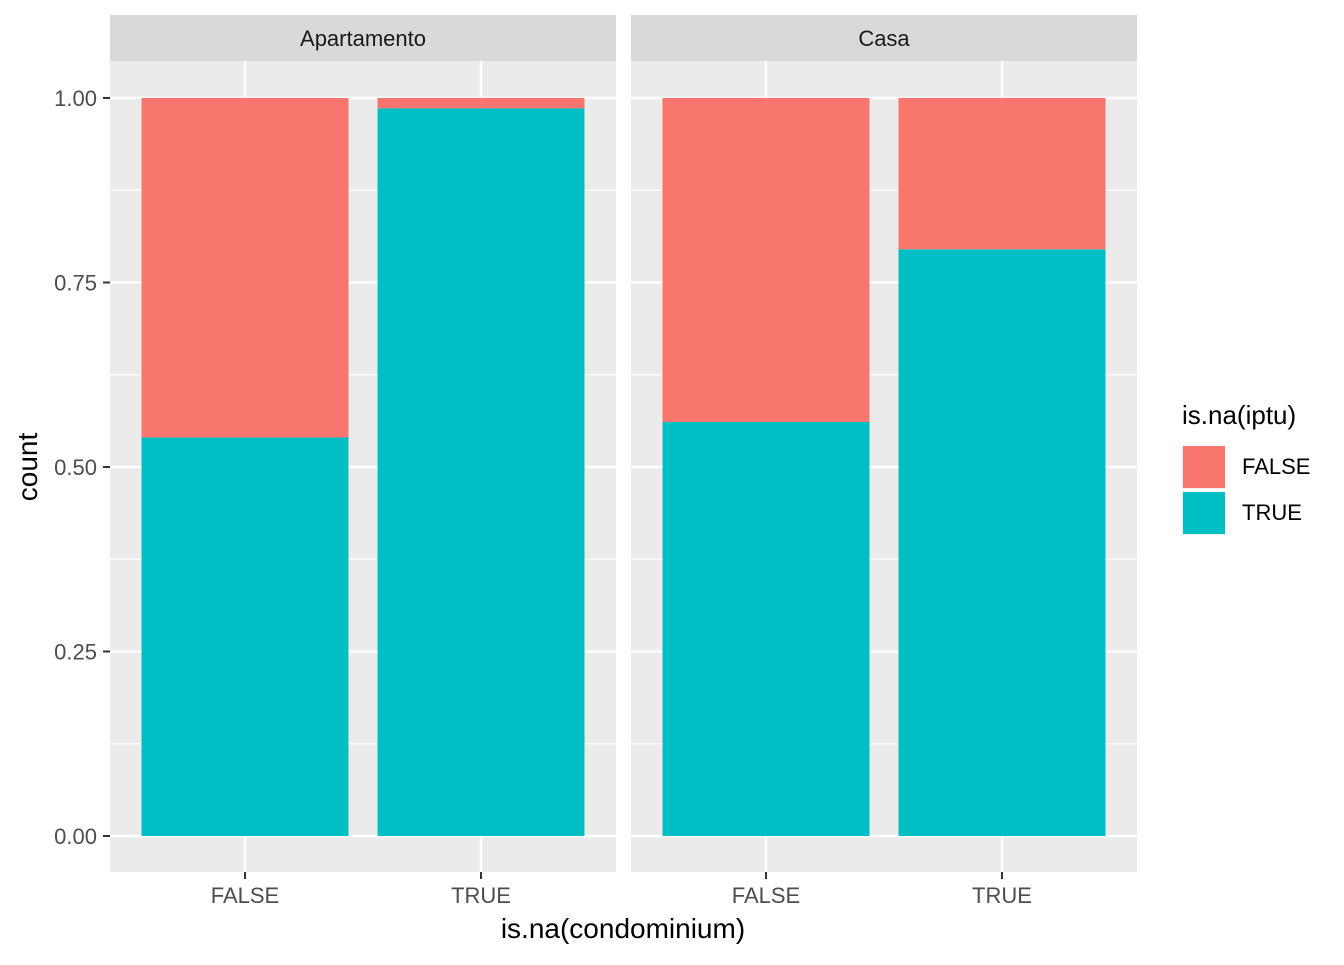  Describe the element at coordinates (1204, 467) in the screenshot. I see `legend-key-false` at that location.